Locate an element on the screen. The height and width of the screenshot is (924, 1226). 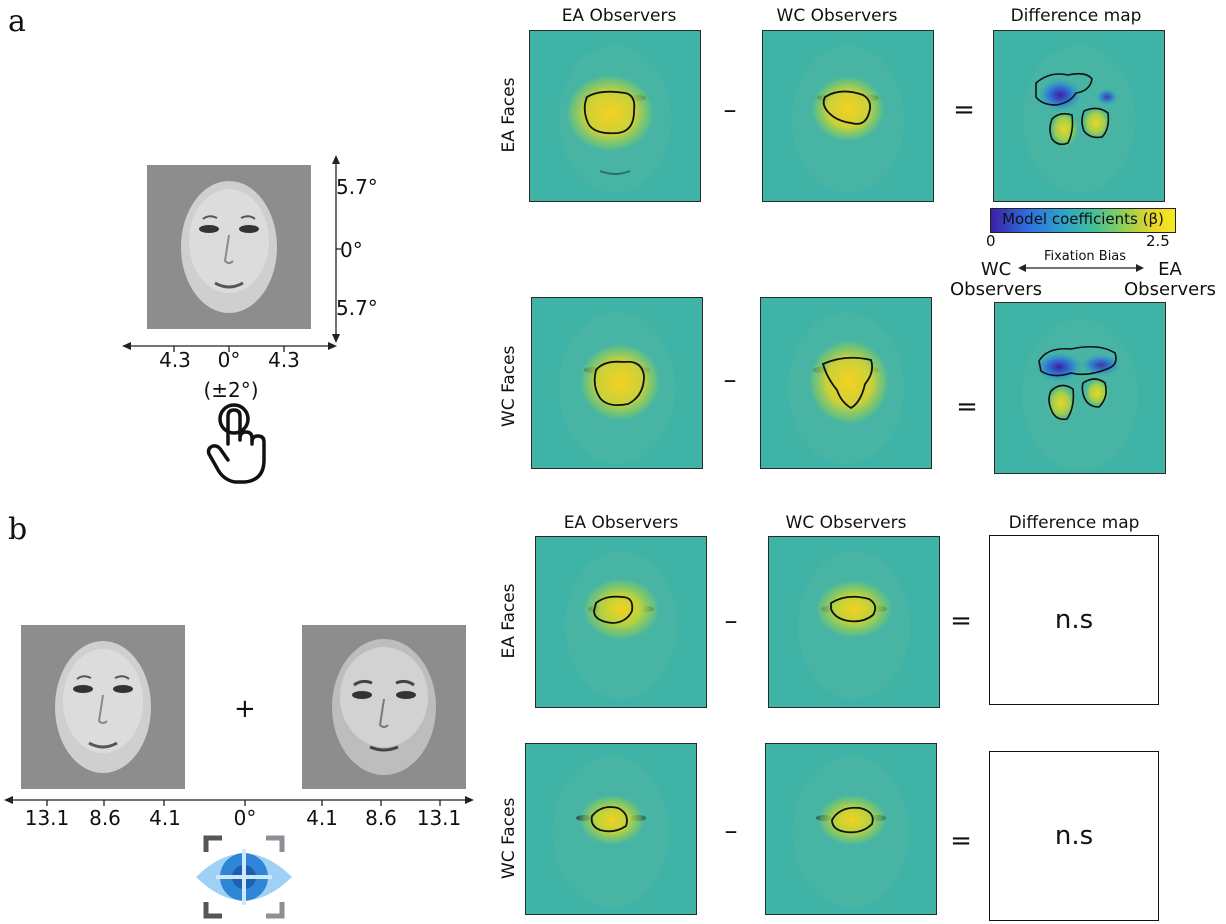
ns-label-1: n.s is located at coordinates (1074, 620).